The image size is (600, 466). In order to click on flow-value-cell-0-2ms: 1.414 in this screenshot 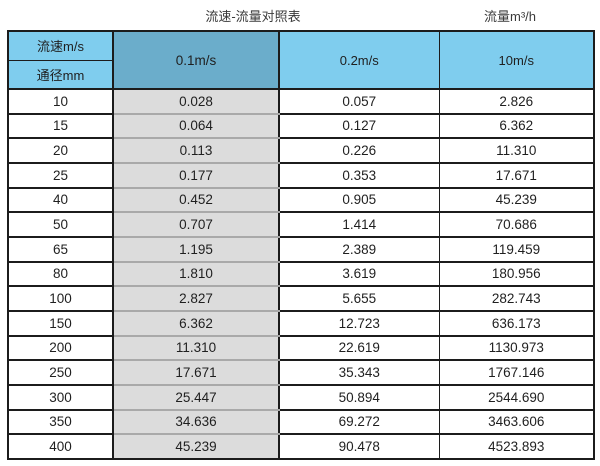, I will do `click(359, 224)`.